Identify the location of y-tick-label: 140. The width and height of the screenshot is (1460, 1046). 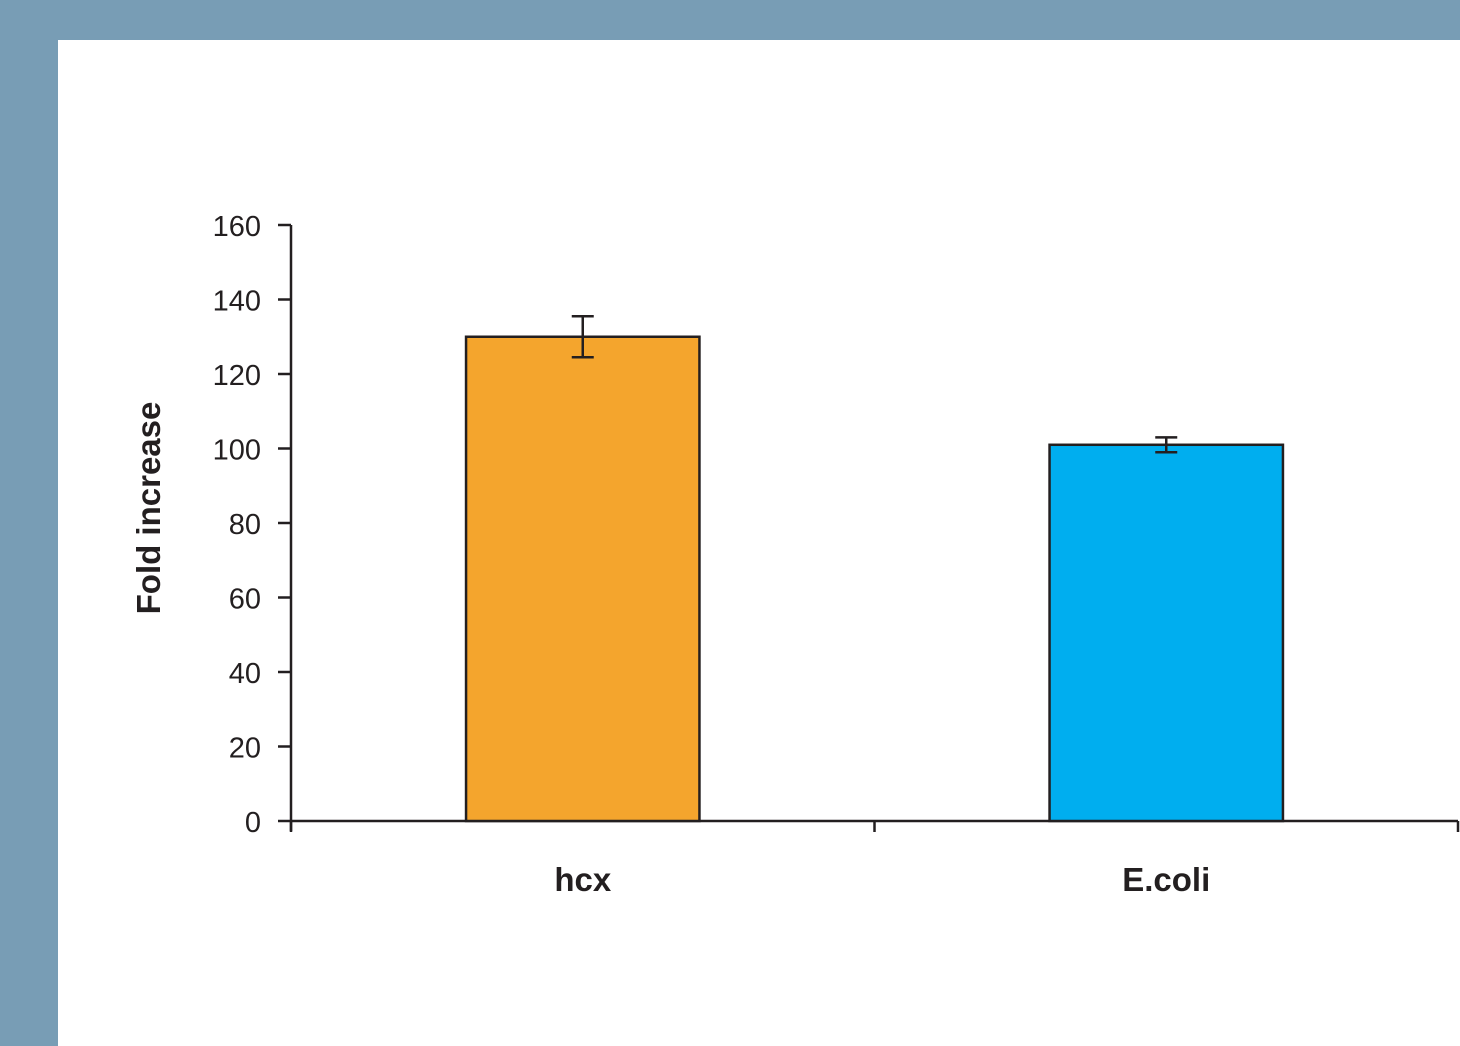
(237, 302).